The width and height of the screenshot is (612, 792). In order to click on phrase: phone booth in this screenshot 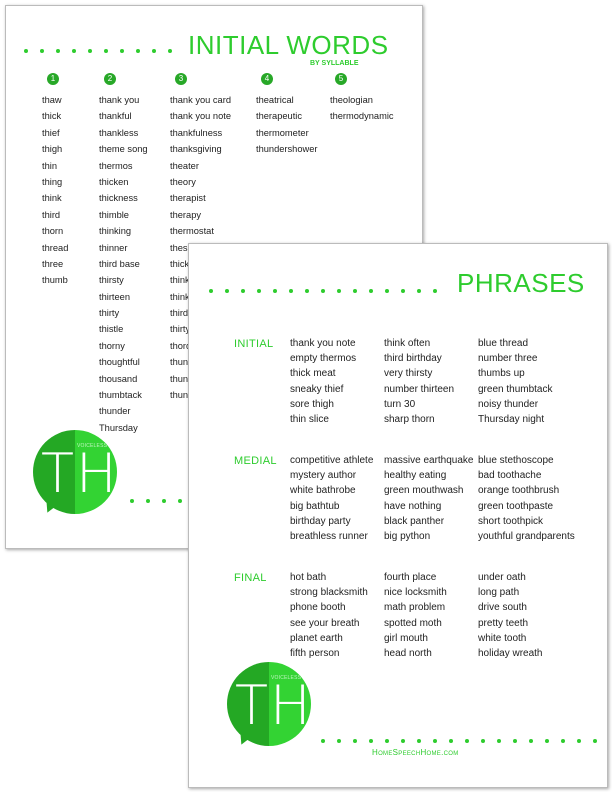, I will do `click(318, 608)`.